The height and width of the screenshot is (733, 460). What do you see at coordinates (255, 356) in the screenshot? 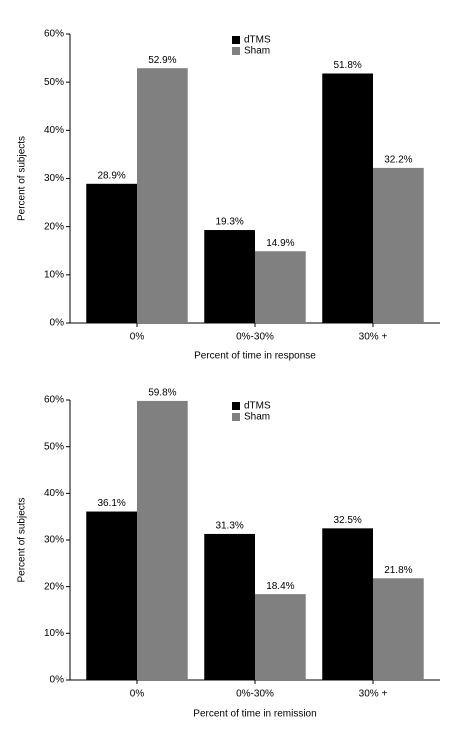
I see `x-axis-label: Percent of time in response` at bounding box center [255, 356].